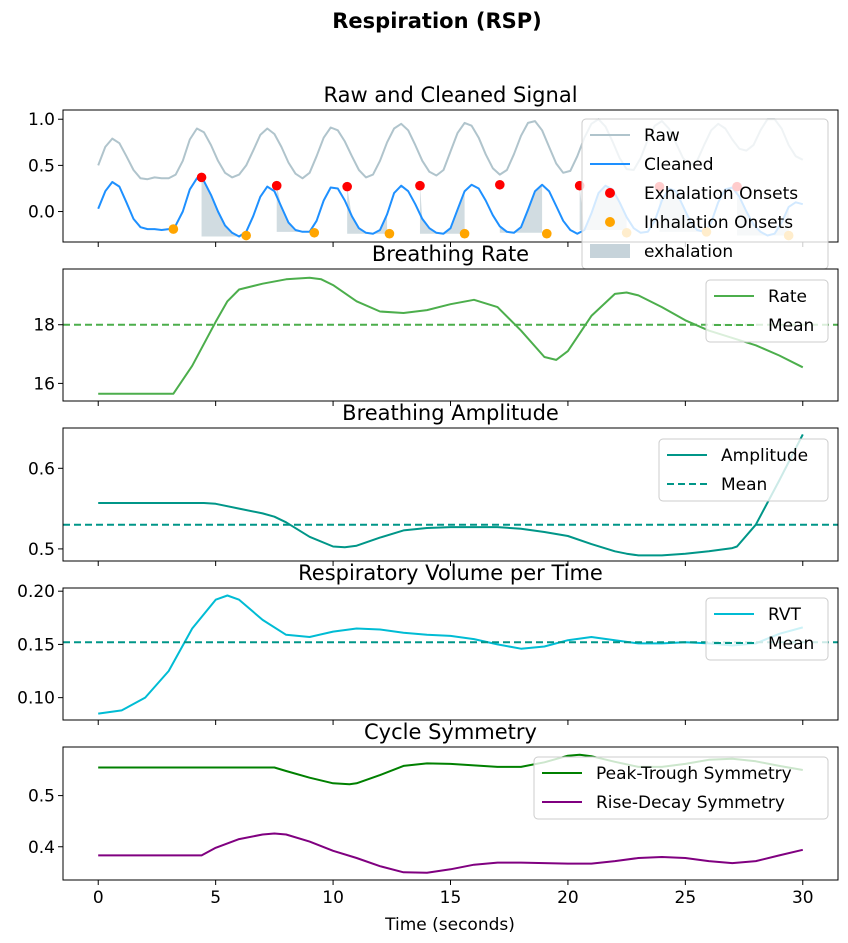 The image size is (848, 943). Describe the element at coordinates (718, 223) in the screenshot. I see `legend-label: Inhalation Onsets` at that location.